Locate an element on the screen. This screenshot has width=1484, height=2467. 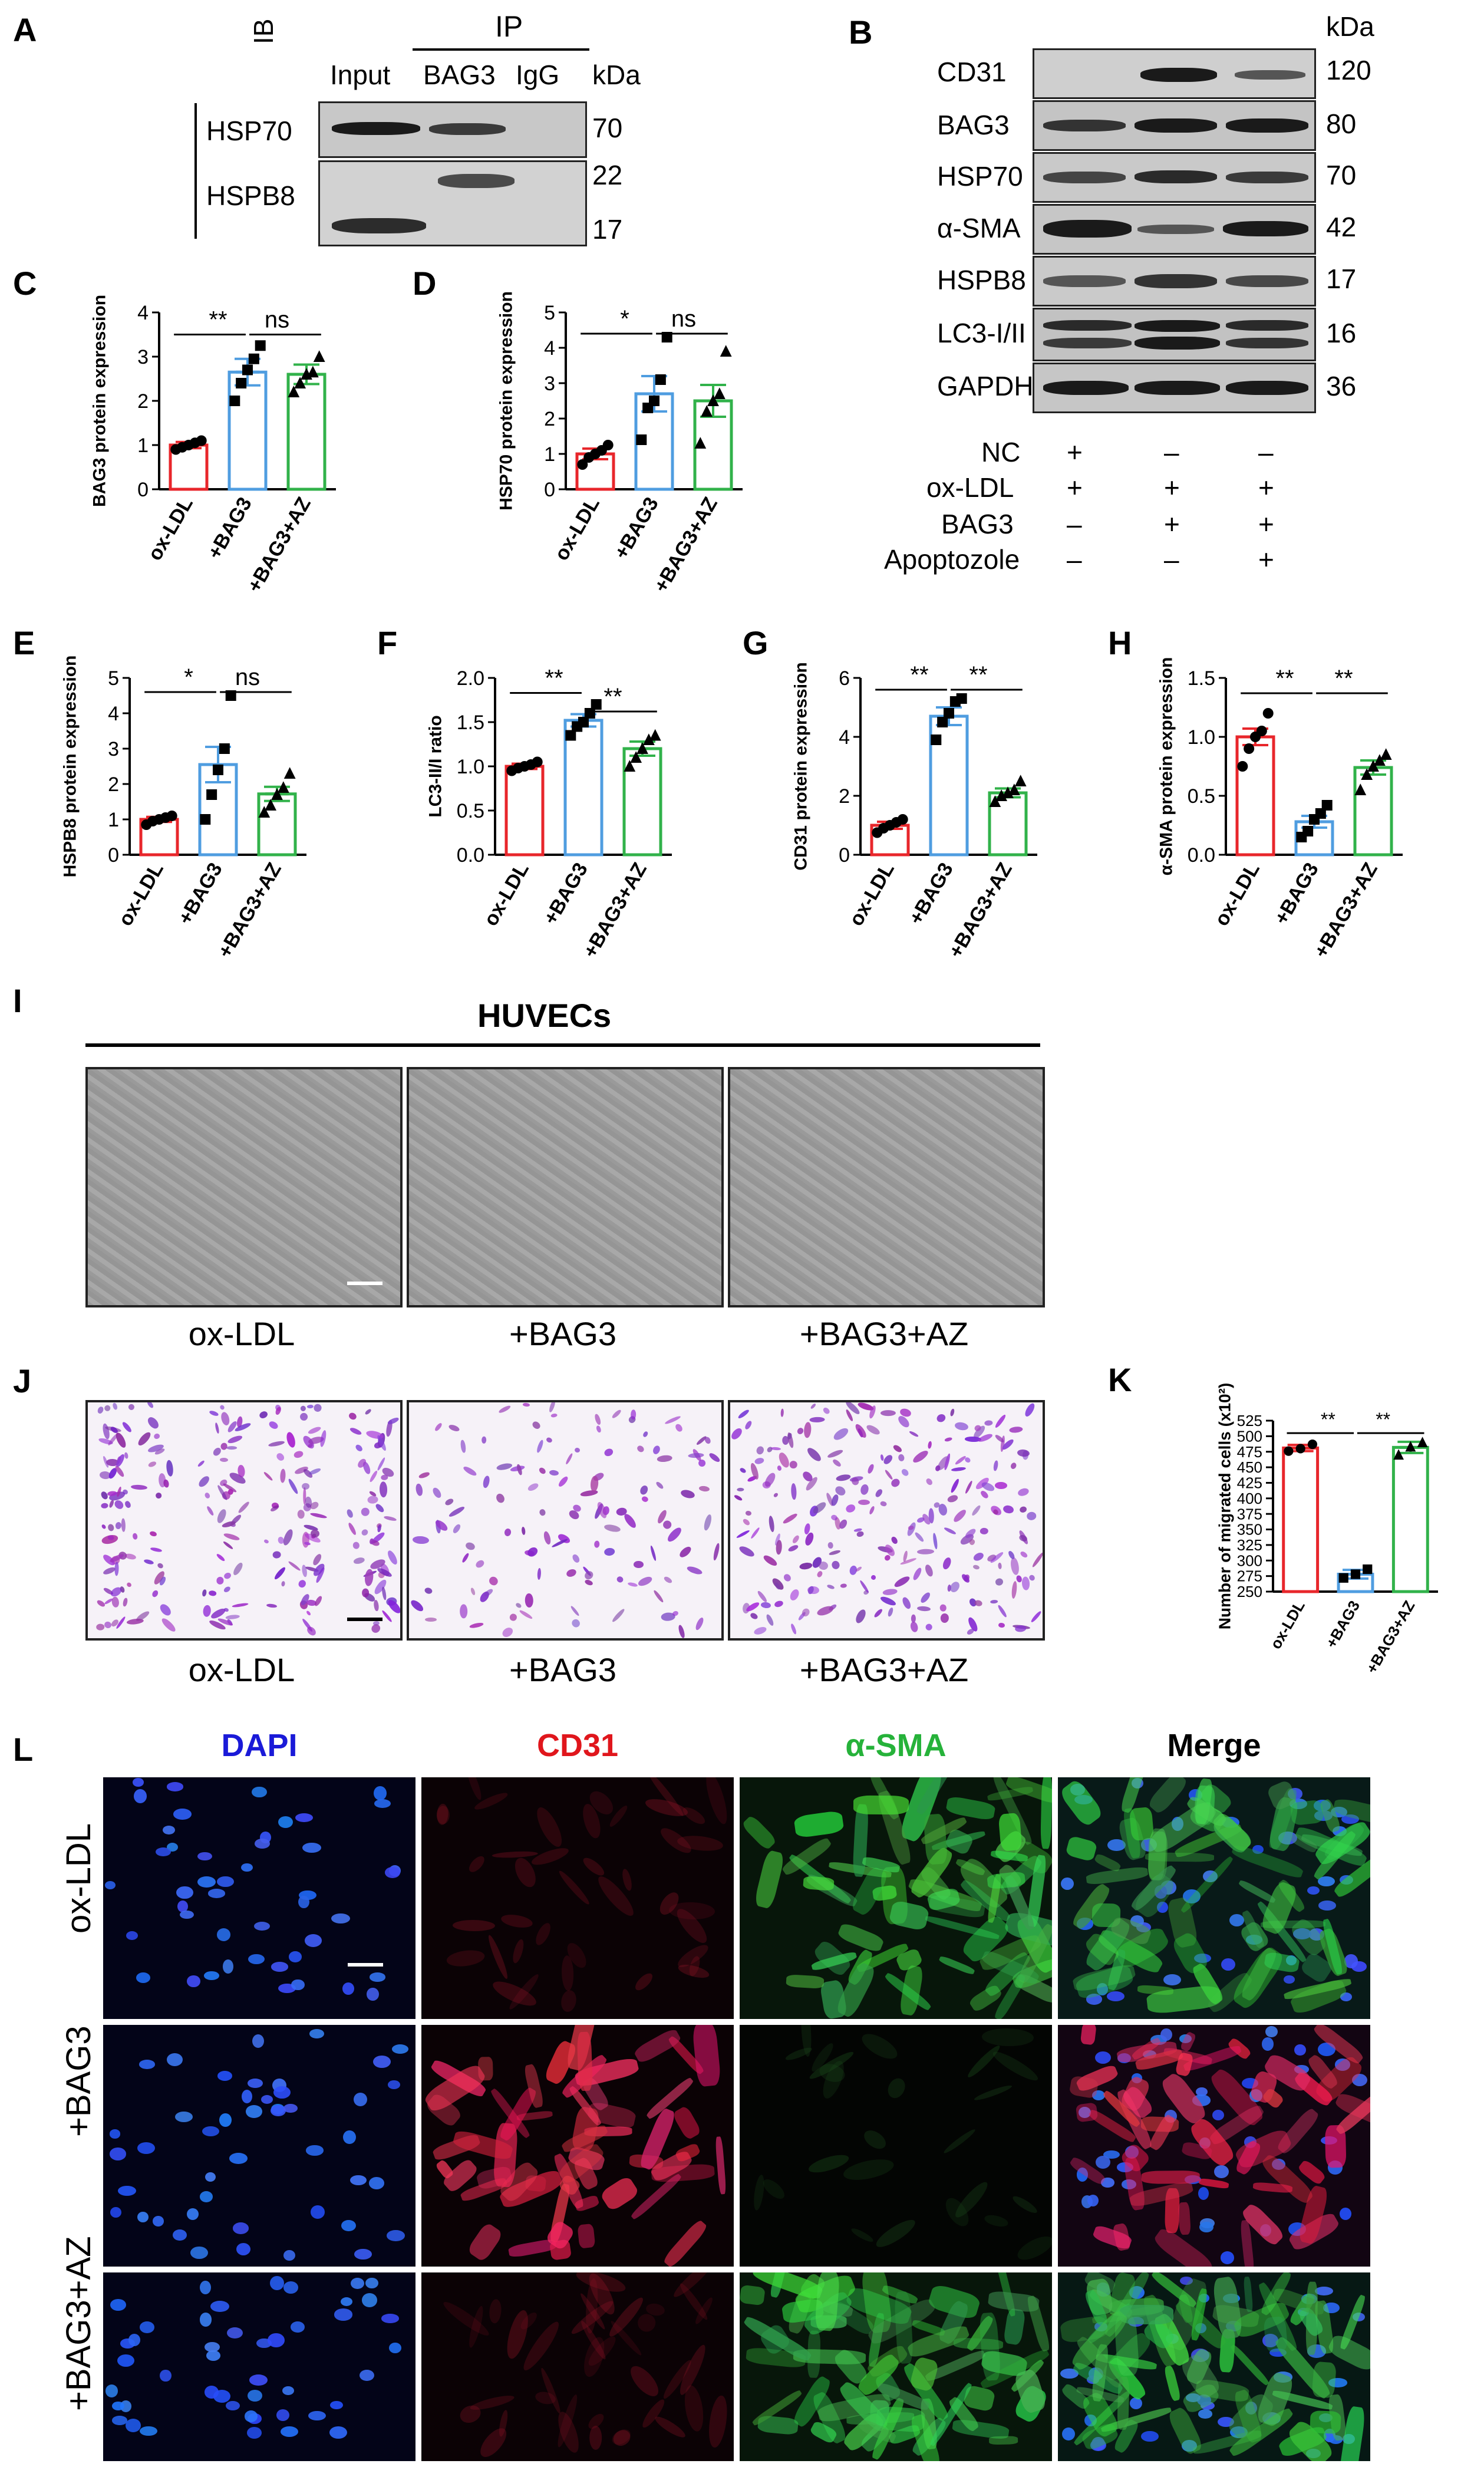
channel-title-merge: Merge is located at coordinates (1214, 1745).